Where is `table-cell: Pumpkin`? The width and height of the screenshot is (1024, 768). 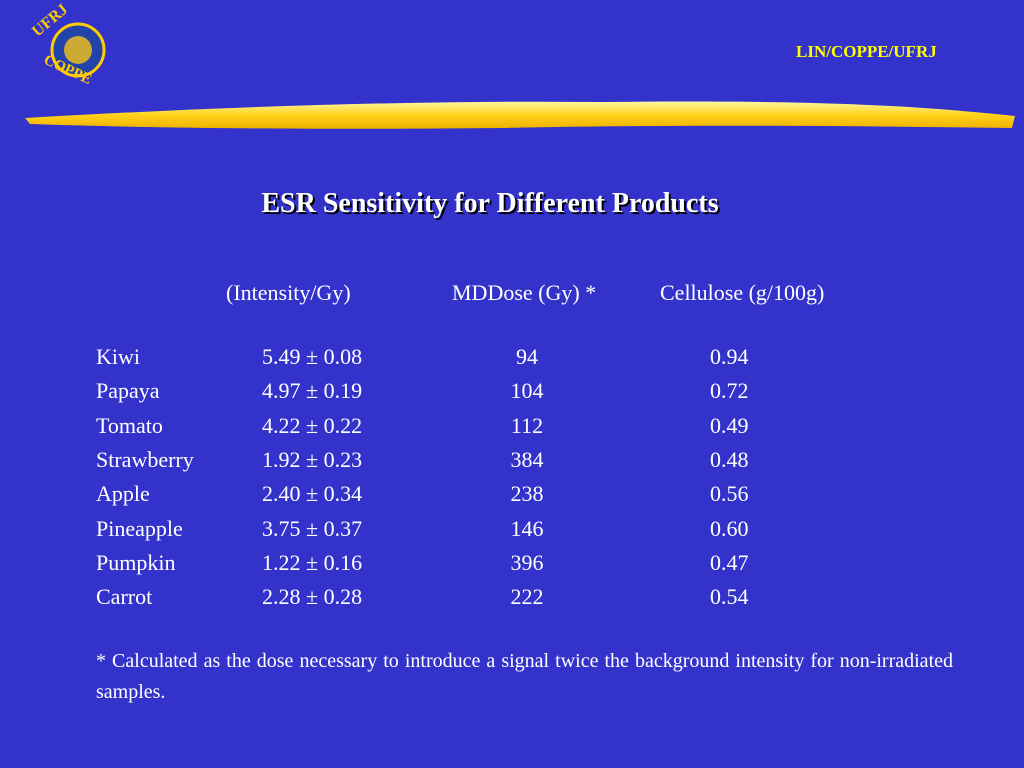 table-cell: Pumpkin is located at coordinates (136, 562).